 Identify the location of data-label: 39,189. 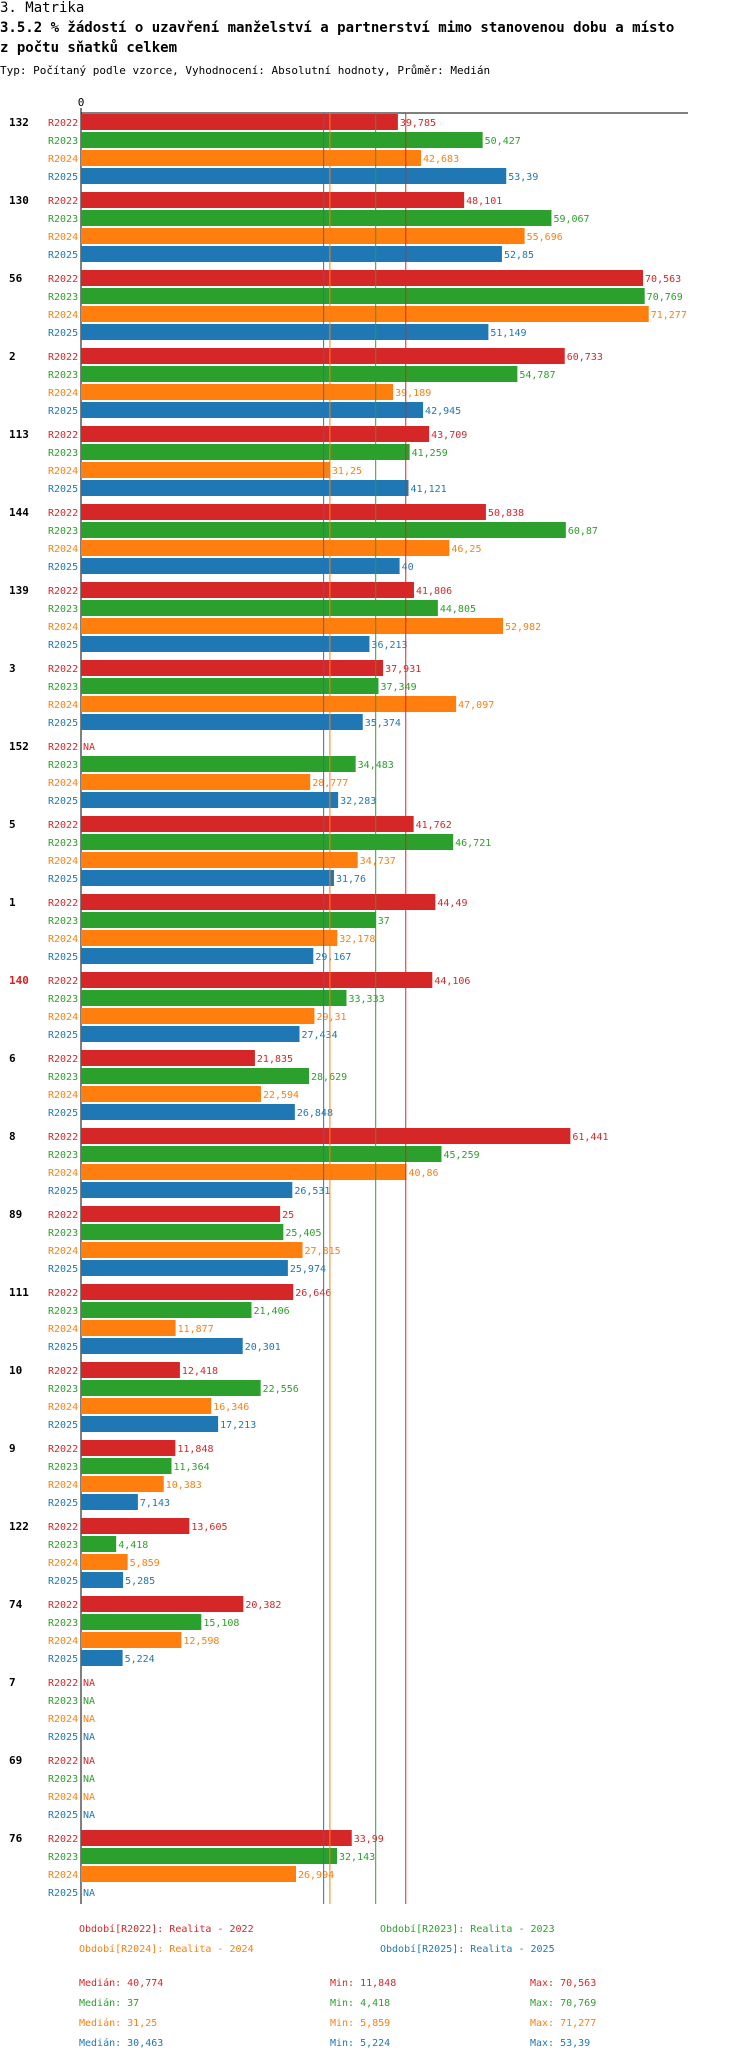
(413, 393).